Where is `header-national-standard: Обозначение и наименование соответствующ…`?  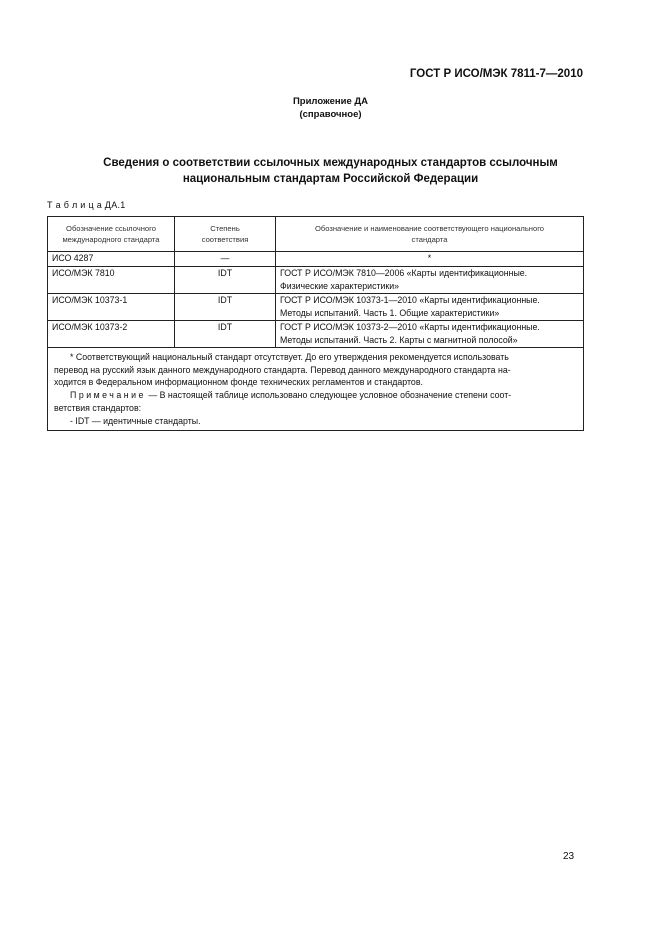
header-national-standard: Обозначение и наименование соответствующ… is located at coordinates (429, 234).